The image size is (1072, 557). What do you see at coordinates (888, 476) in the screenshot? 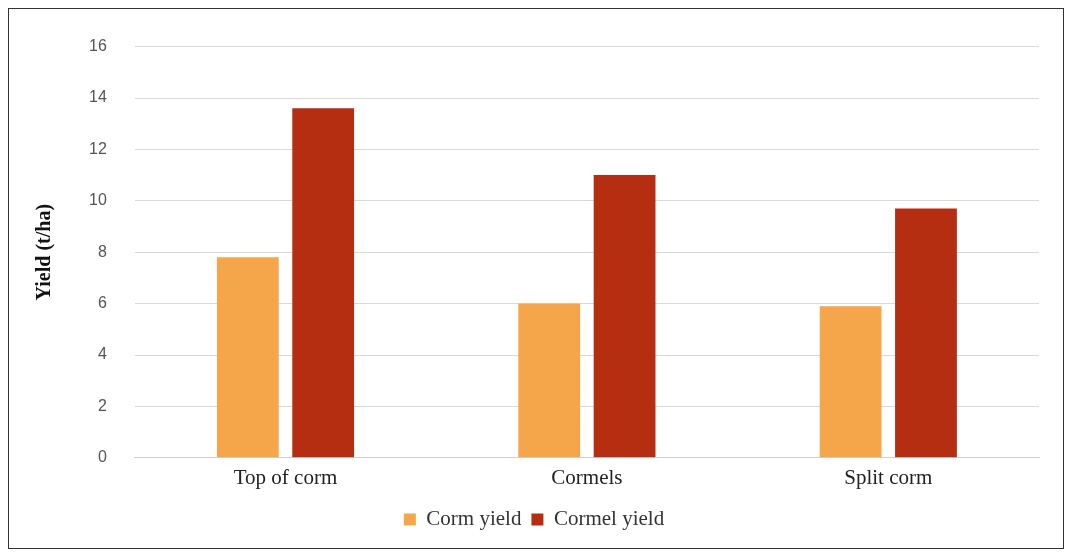
I see `x-tick-label: Split corm` at bounding box center [888, 476].